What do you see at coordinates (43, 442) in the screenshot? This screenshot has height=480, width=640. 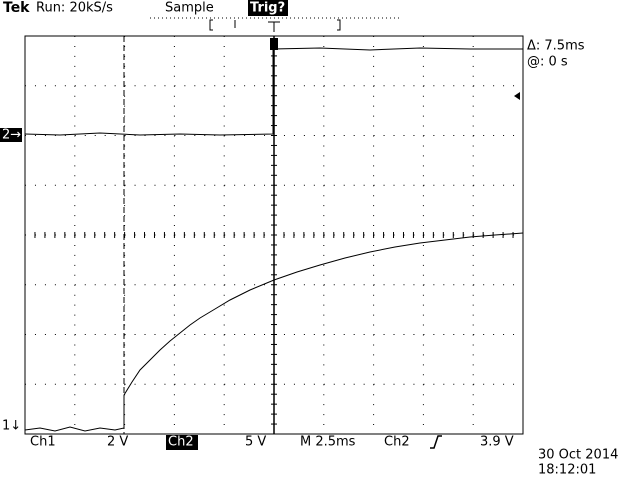 I see `ch1-label: Ch1` at bounding box center [43, 442].